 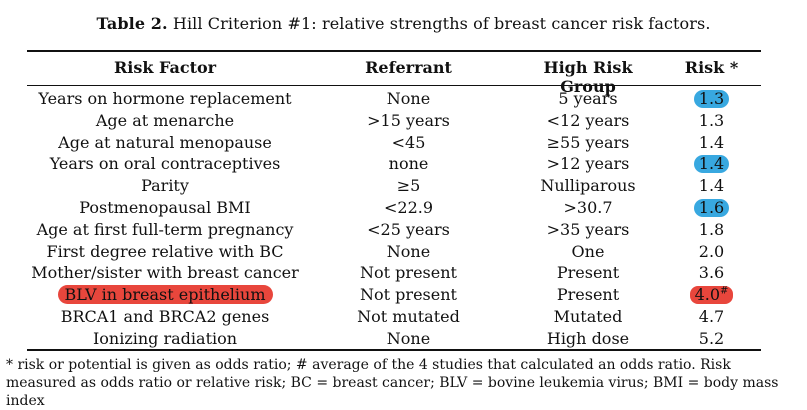 I want to click on table-row: Ionizing radiation None High dose 5.2, so click(x=403, y=339).